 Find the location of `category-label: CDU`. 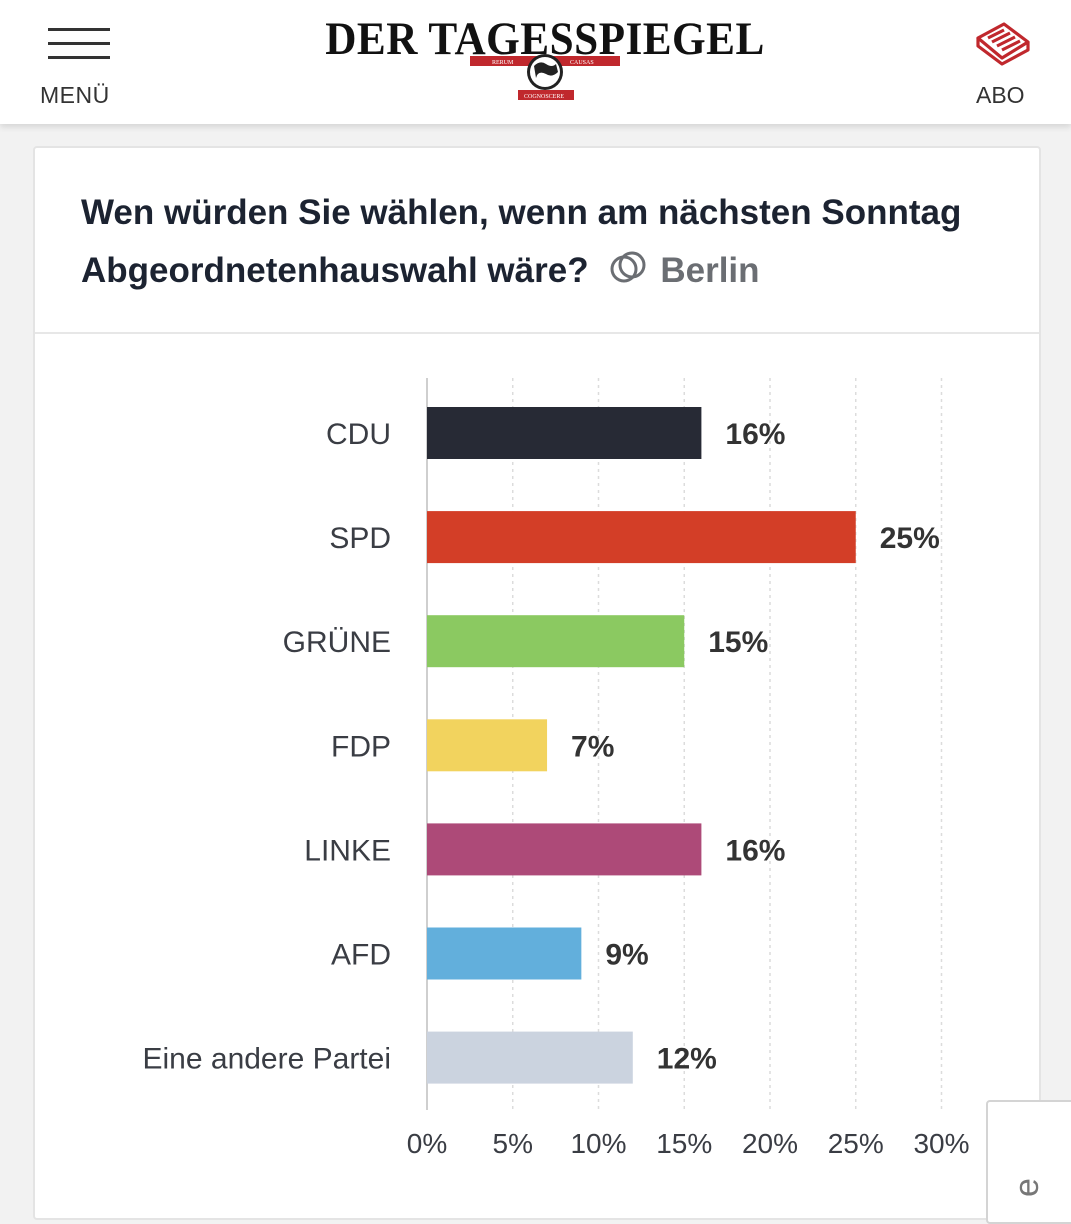

category-label: CDU is located at coordinates (358, 434).